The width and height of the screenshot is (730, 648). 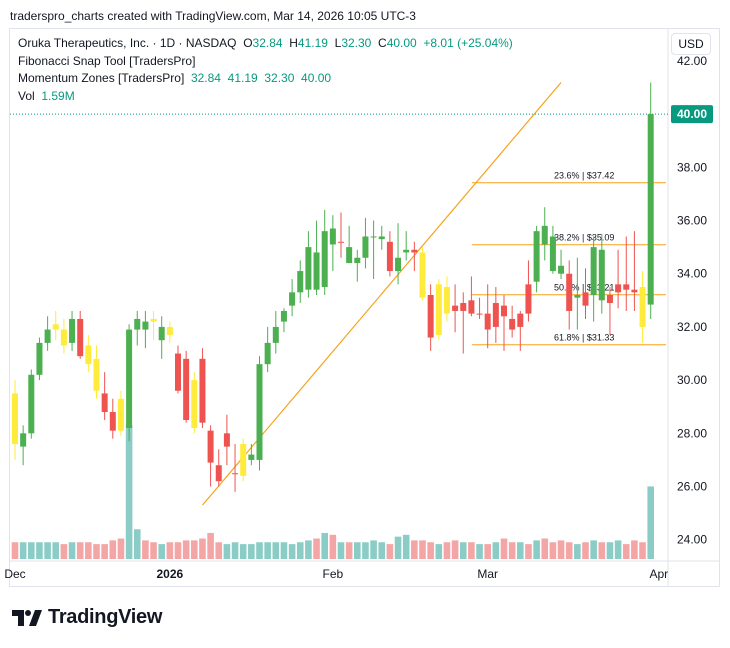 What do you see at coordinates (87, 617) in the screenshot?
I see `tradingview-brand: TradingView` at bounding box center [87, 617].